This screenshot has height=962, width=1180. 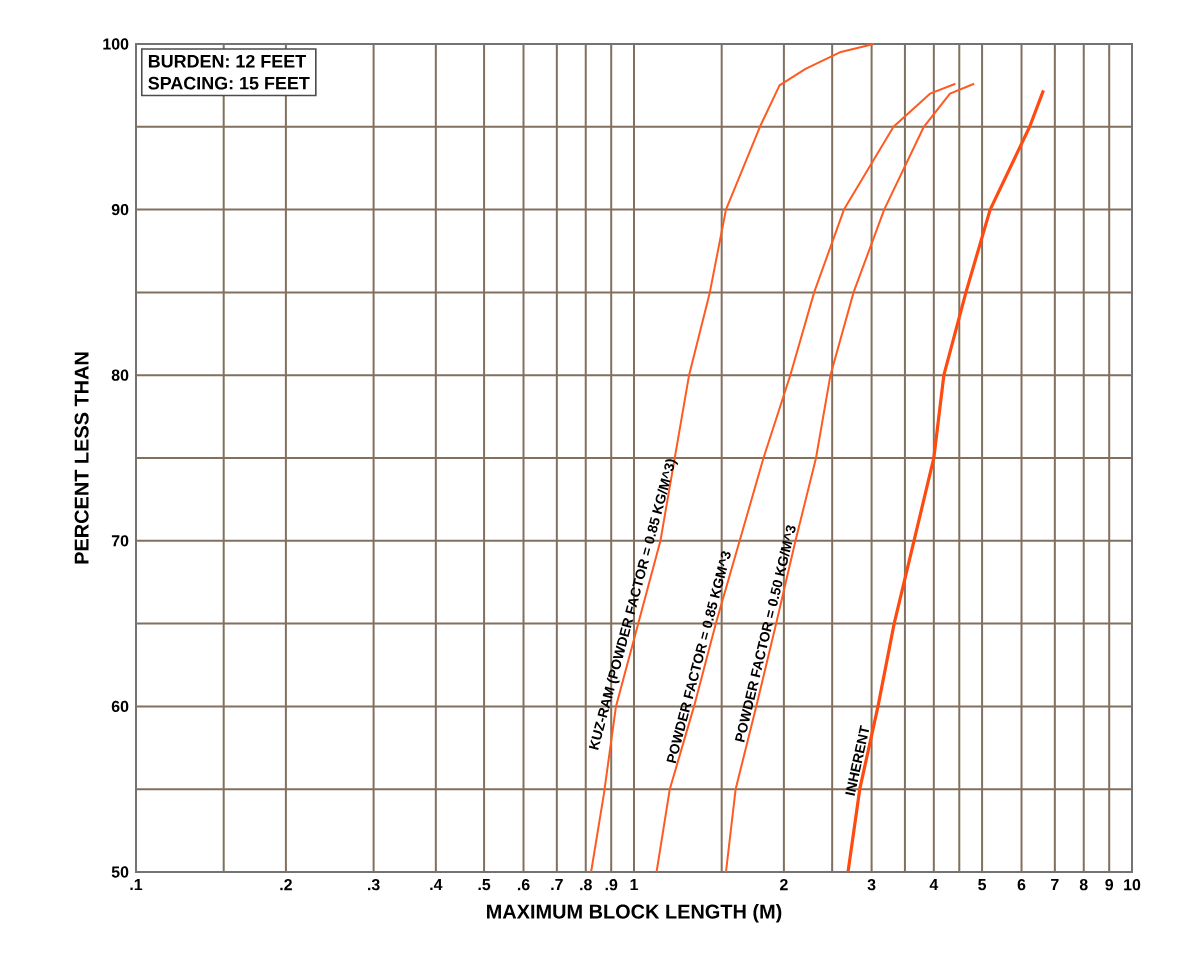 I want to click on annotation: SPACING: 15 FEET, so click(x=229, y=83).